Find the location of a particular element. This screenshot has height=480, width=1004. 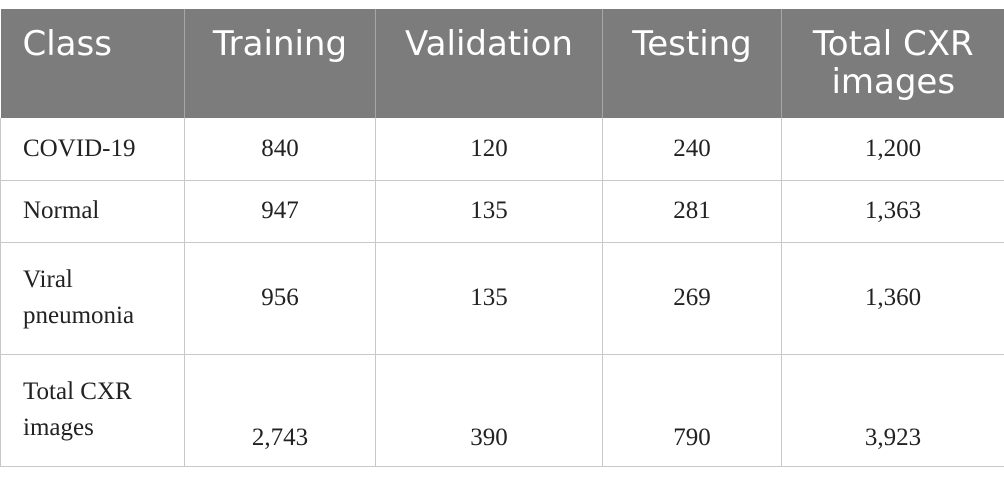

cell-total: 1,200 is located at coordinates (892, 149).